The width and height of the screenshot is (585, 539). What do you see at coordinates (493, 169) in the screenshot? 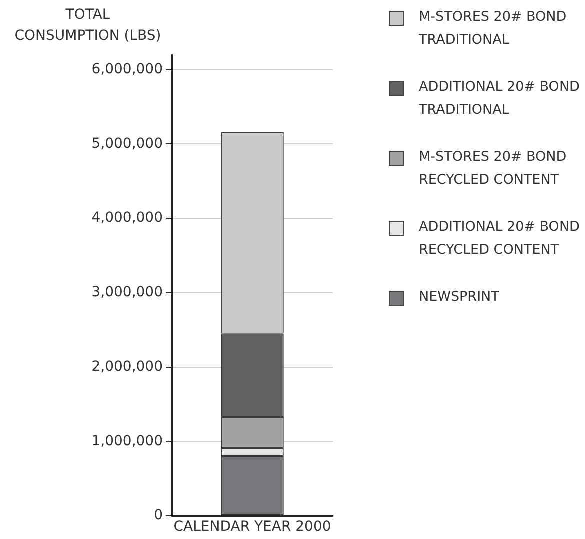
I see `legend-label: M-STORES 20# BOND RECYCLED CONTENT` at bounding box center [493, 169].